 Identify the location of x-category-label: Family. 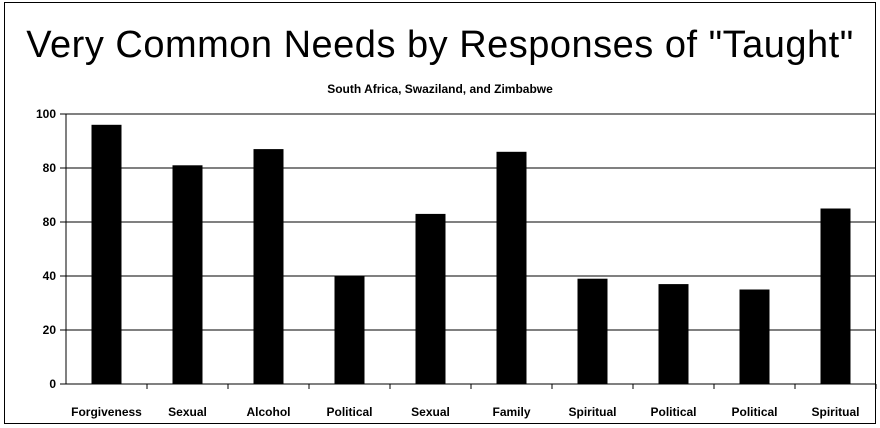
(511, 412).